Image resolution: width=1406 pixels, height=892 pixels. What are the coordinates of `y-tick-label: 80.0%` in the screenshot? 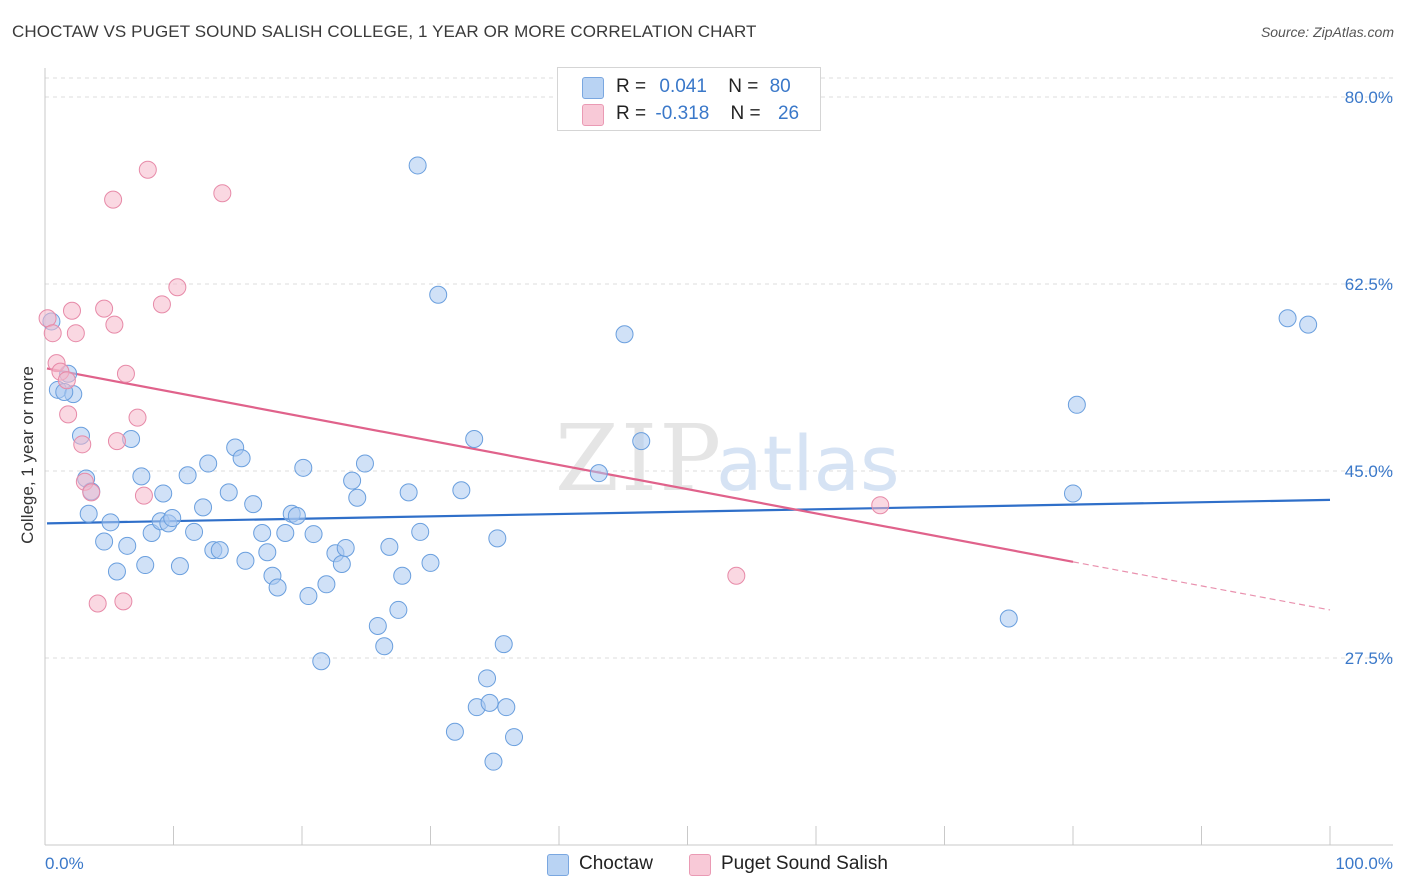 It's located at (1369, 97).